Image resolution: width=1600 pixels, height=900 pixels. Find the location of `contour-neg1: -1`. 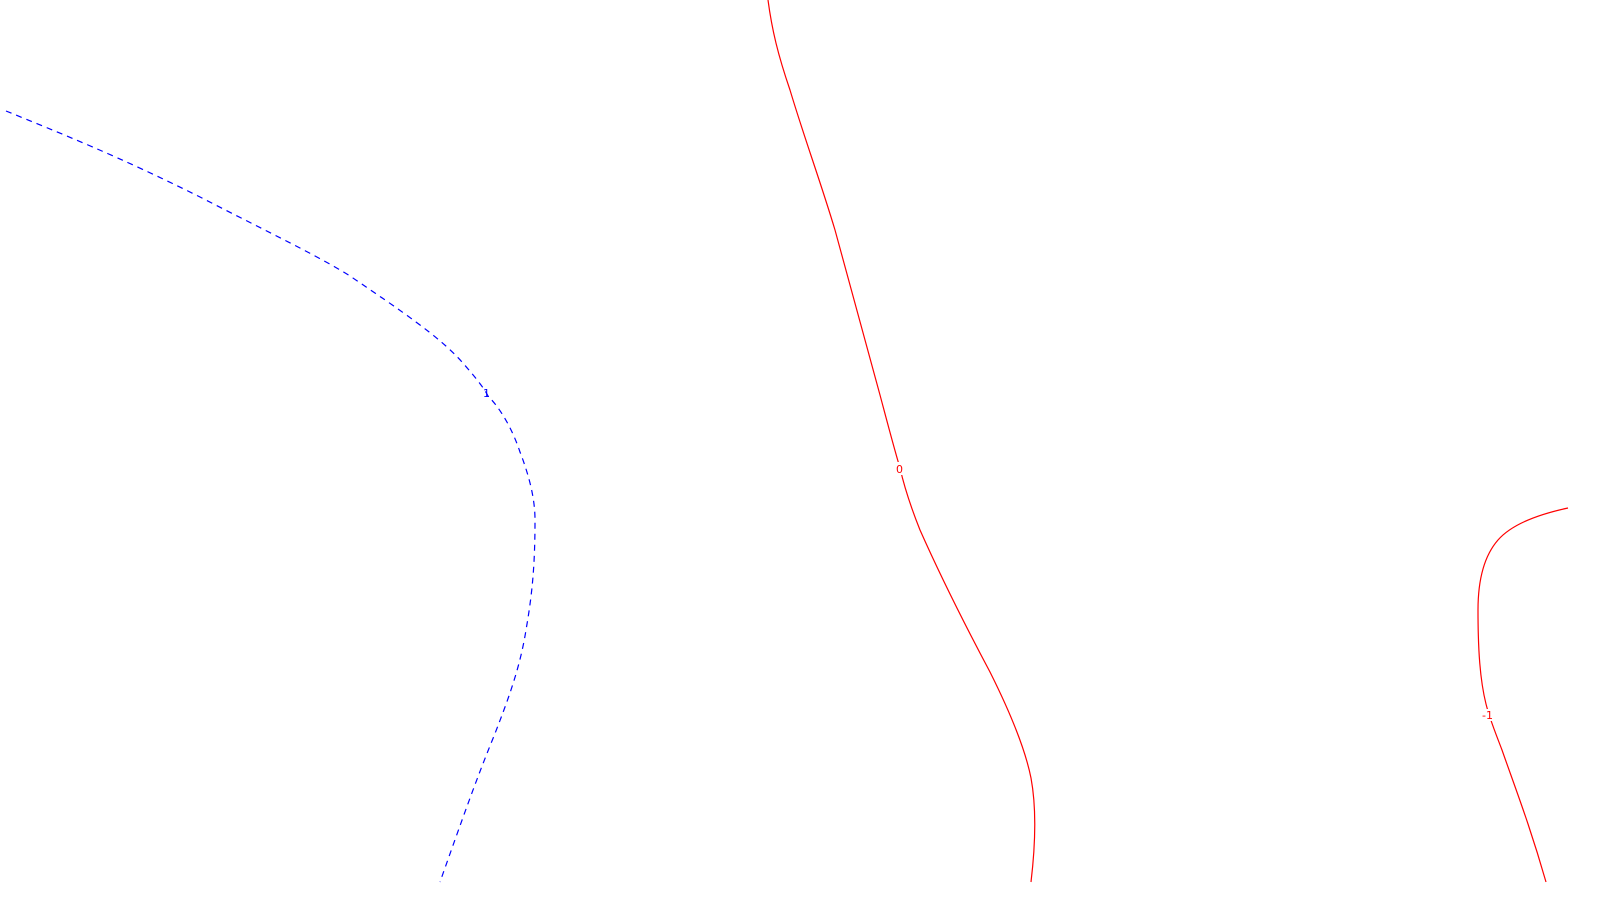

contour-neg1: -1 is located at coordinates (1523, 695).